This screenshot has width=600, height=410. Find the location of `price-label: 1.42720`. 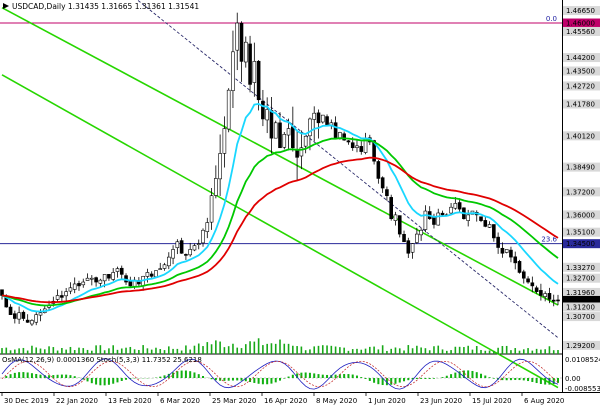

price-label: 1.42720 is located at coordinates (580, 86).